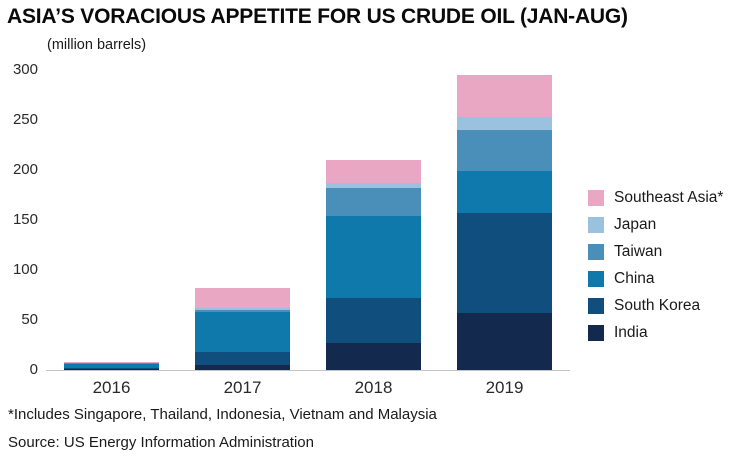 Image resolution: width=754 pixels, height=468 pixels. I want to click on bar-segment-taiwan-2018, so click(373, 202).